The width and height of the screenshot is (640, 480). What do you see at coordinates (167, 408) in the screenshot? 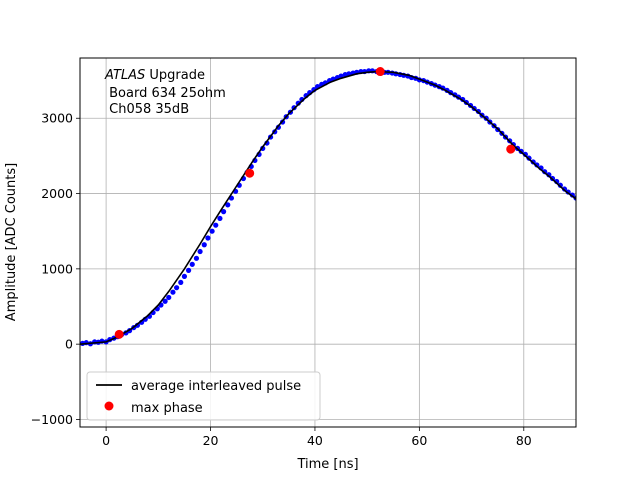
I see `legend-max-phase: max phase` at bounding box center [167, 408].